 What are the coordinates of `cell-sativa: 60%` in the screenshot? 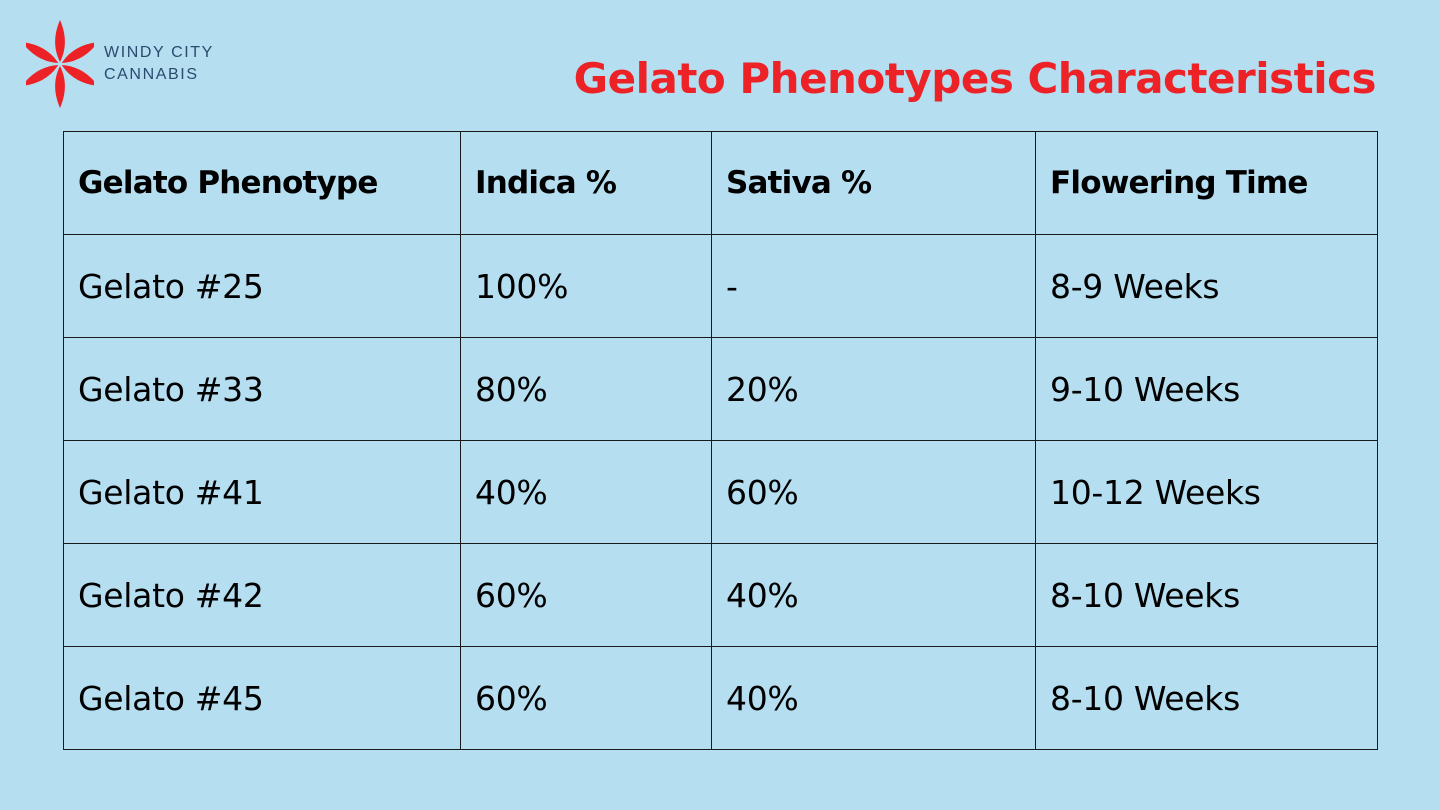 It's located at (873, 492).